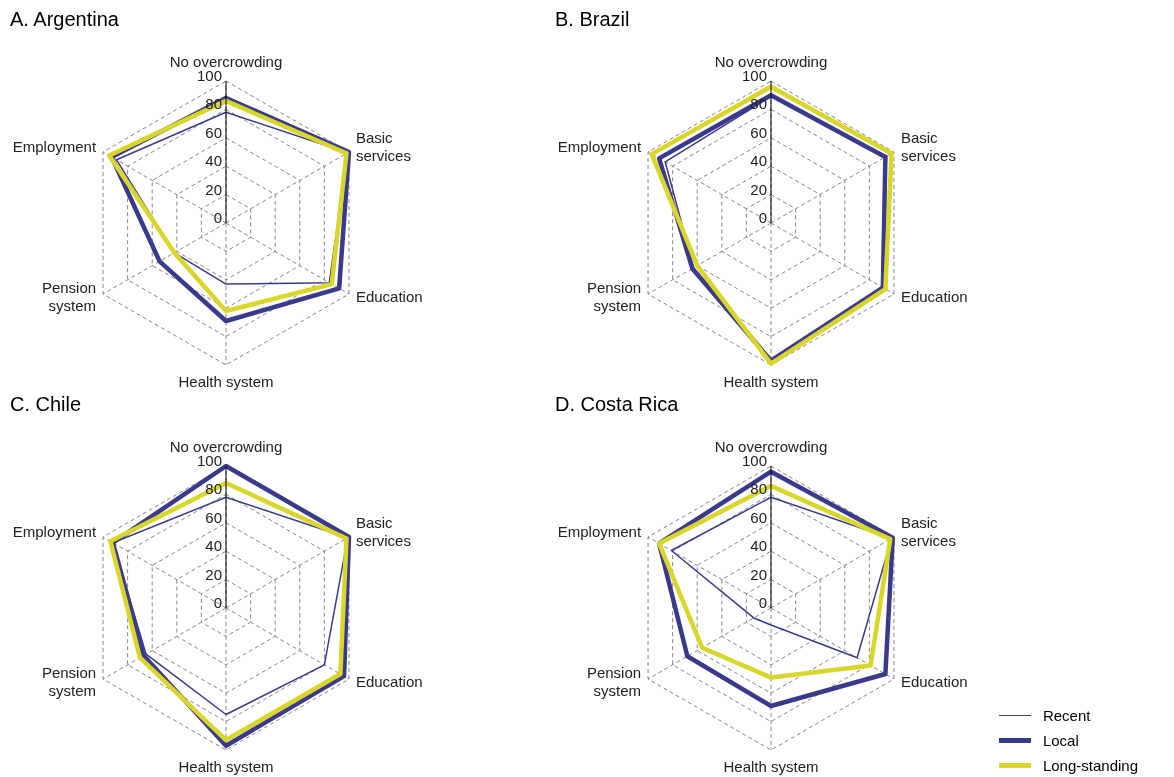 The image size is (1174, 777). What do you see at coordinates (64, 19) in the screenshot?
I see `chart-title: A. Argentina` at bounding box center [64, 19].